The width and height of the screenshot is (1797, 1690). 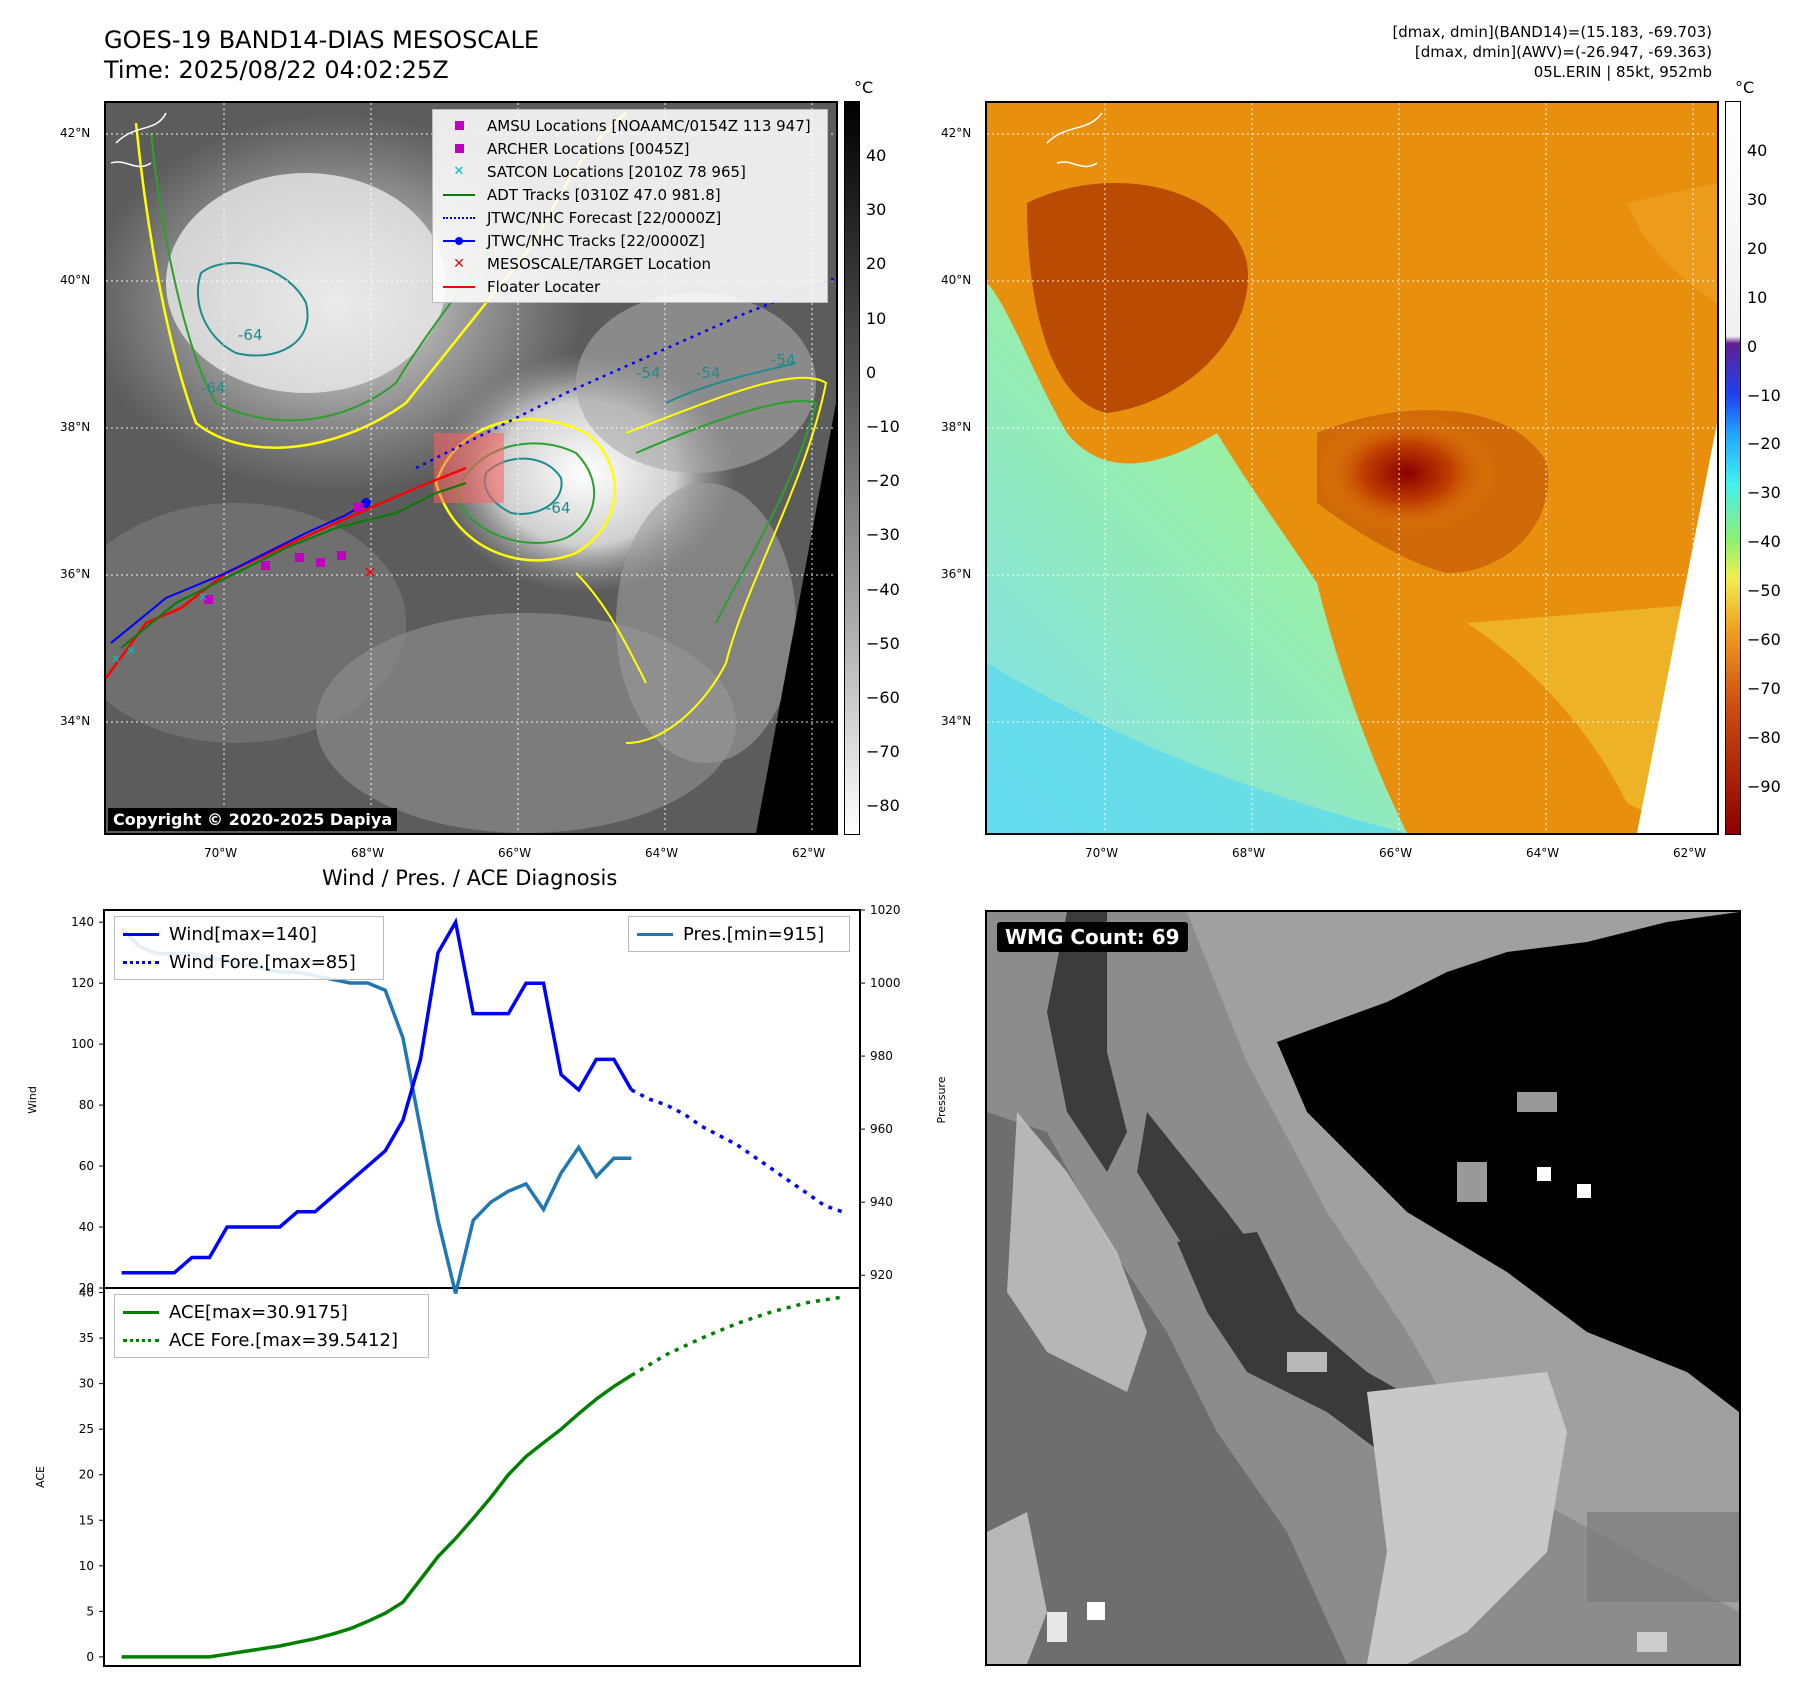 I want to click on colorbar-color-unit: °C, so click(x=1745, y=87).